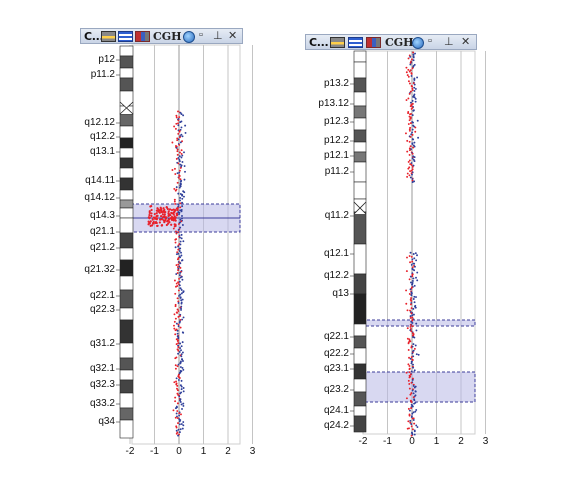 Image resolution: width=562 pixels, height=491 pixels. What do you see at coordinates (461, 441) in the screenshot?
I see `x-tick-label: 2` at bounding box center [461, 441].